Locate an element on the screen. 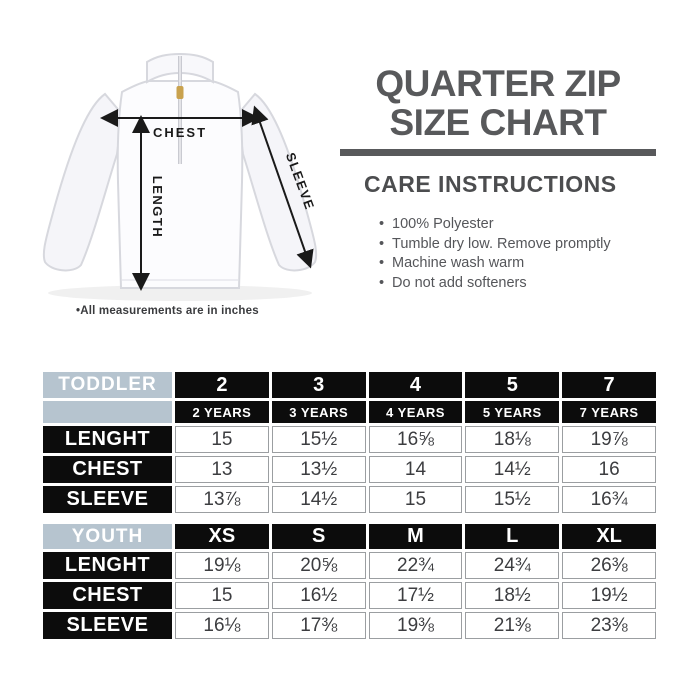 This screenshot has height=700, width=700. quarter-zip-illustration: CHEST LENGTH SLEEVE is located at coordinates (180, 176).